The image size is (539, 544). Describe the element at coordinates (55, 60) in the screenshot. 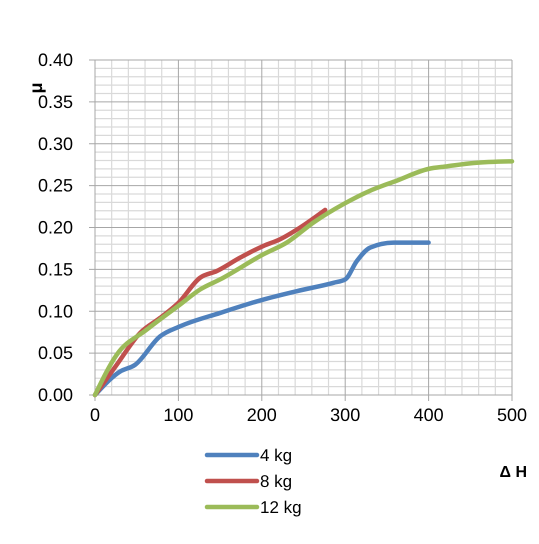

I see `y-tick-label: 0.40` at that location.